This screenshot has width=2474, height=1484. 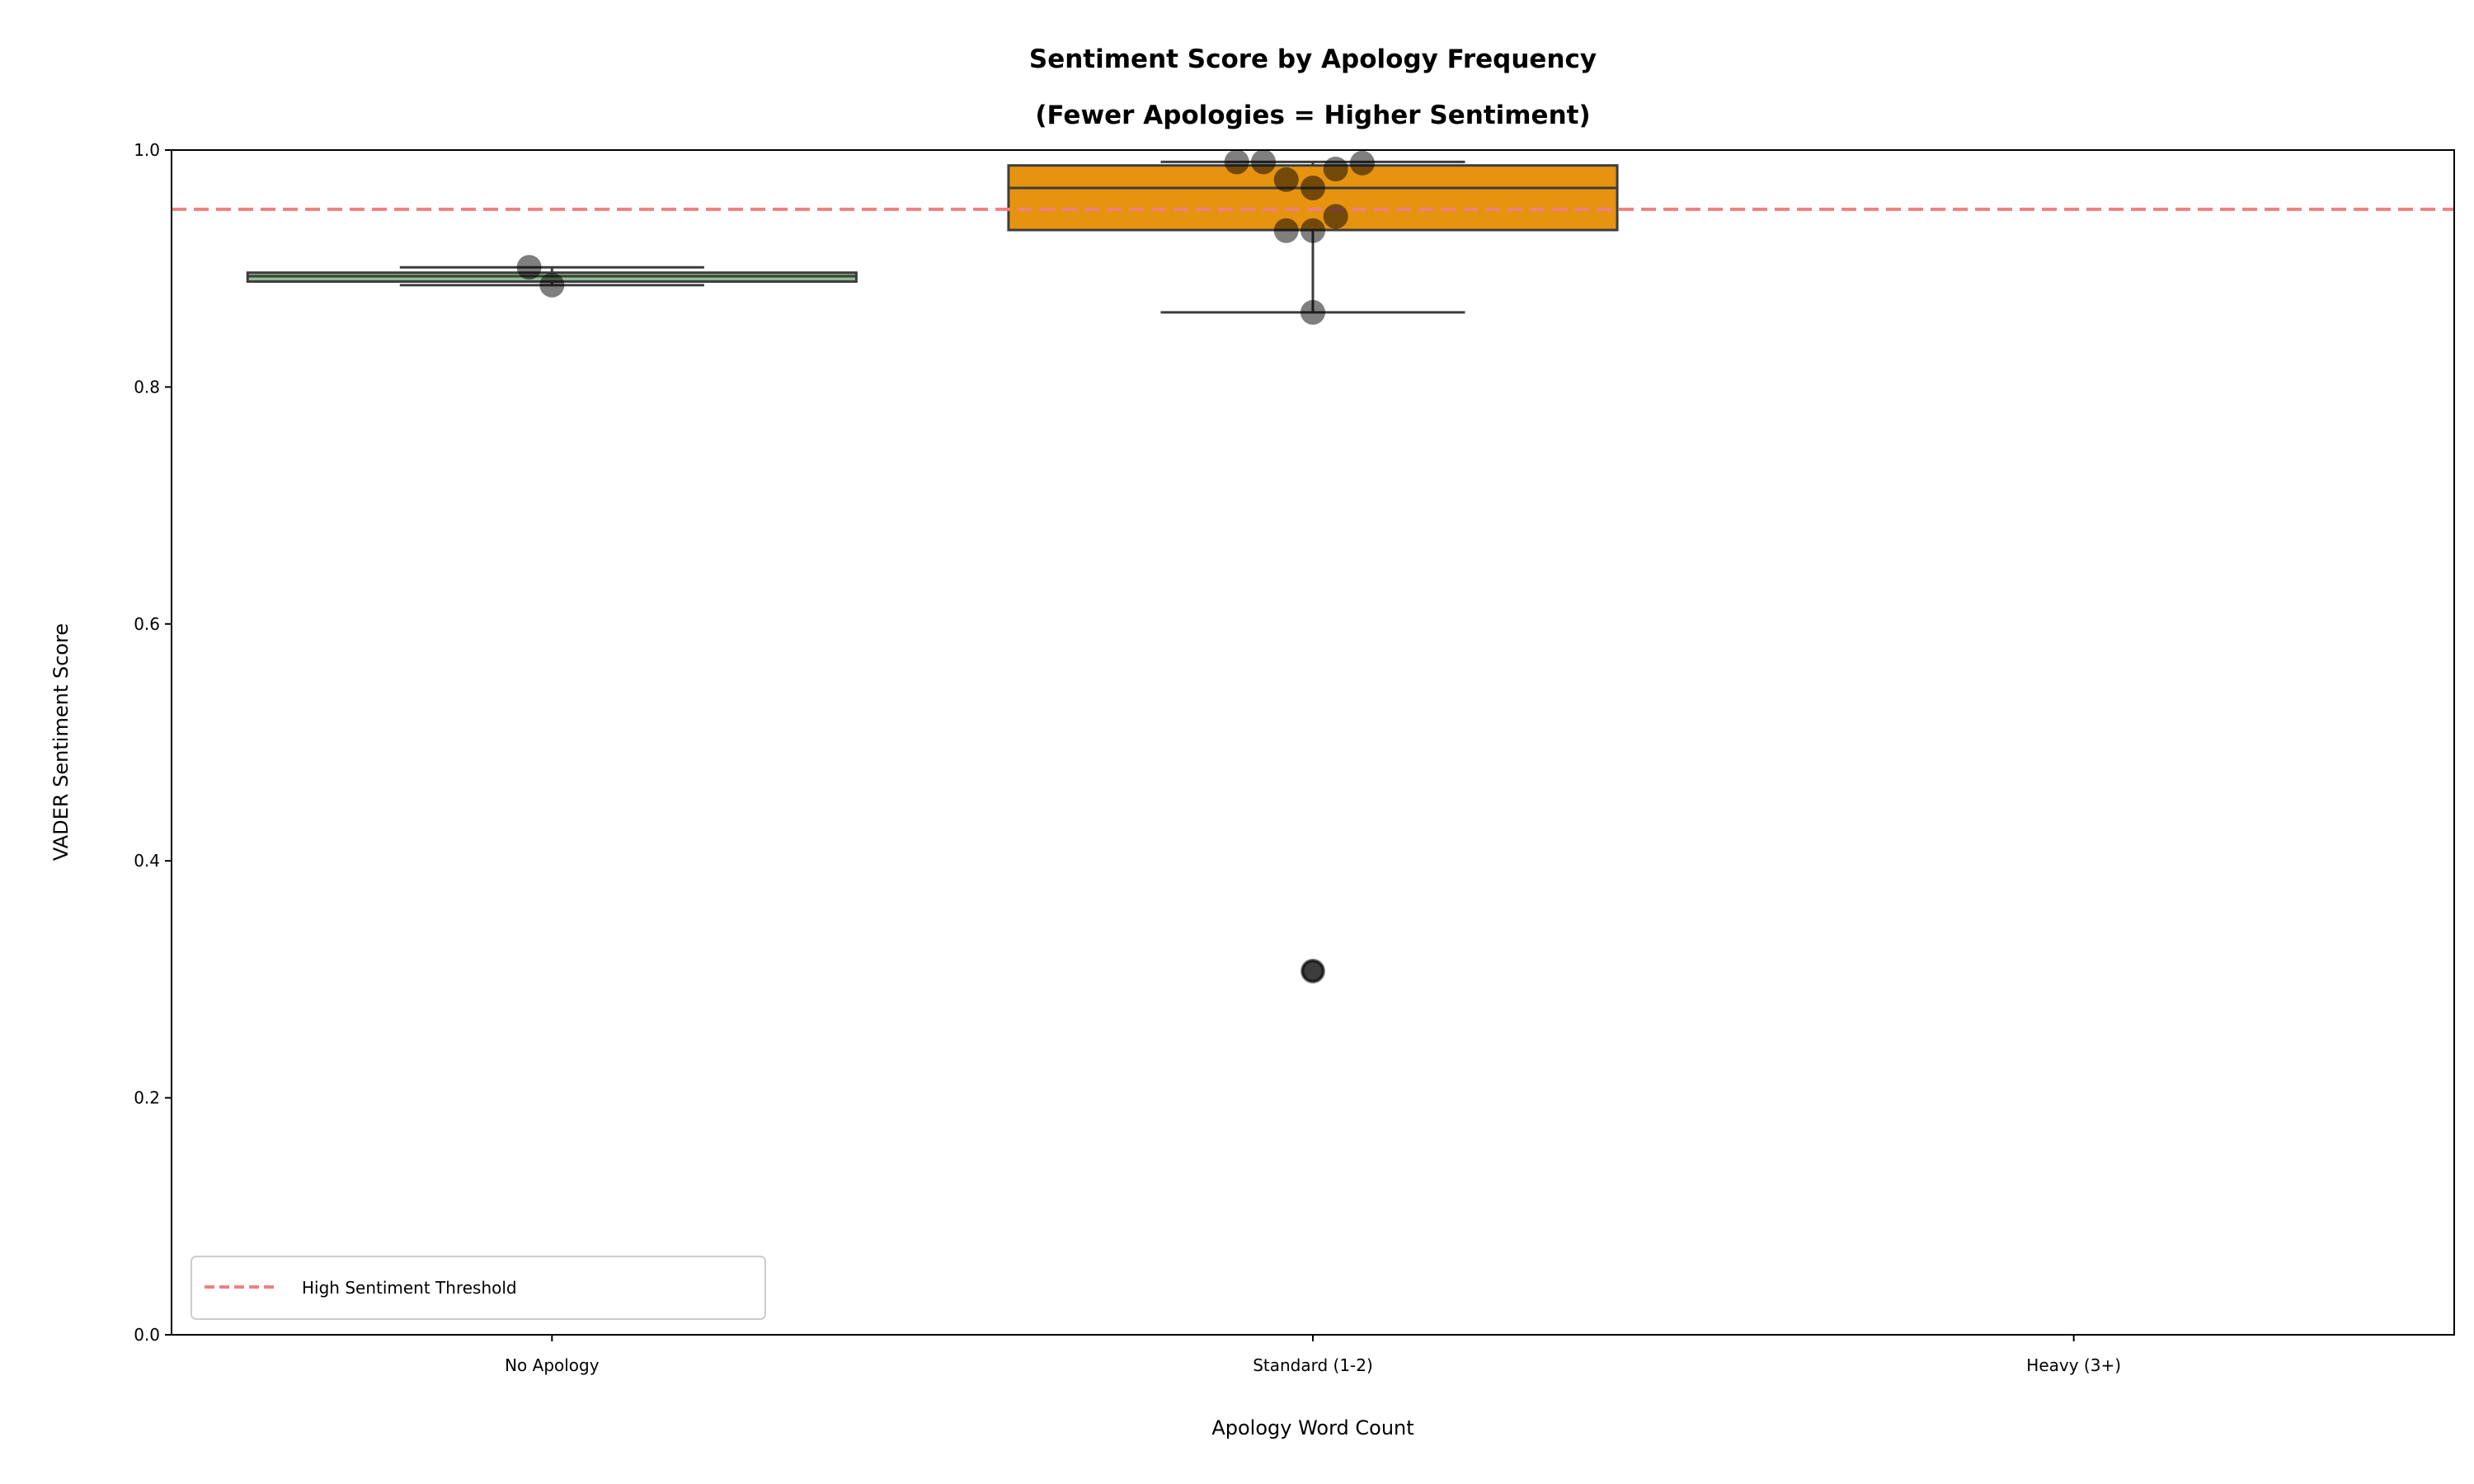 I want to click on x-axis-label: Apology Word Count, so click(x=1312, y=1427).